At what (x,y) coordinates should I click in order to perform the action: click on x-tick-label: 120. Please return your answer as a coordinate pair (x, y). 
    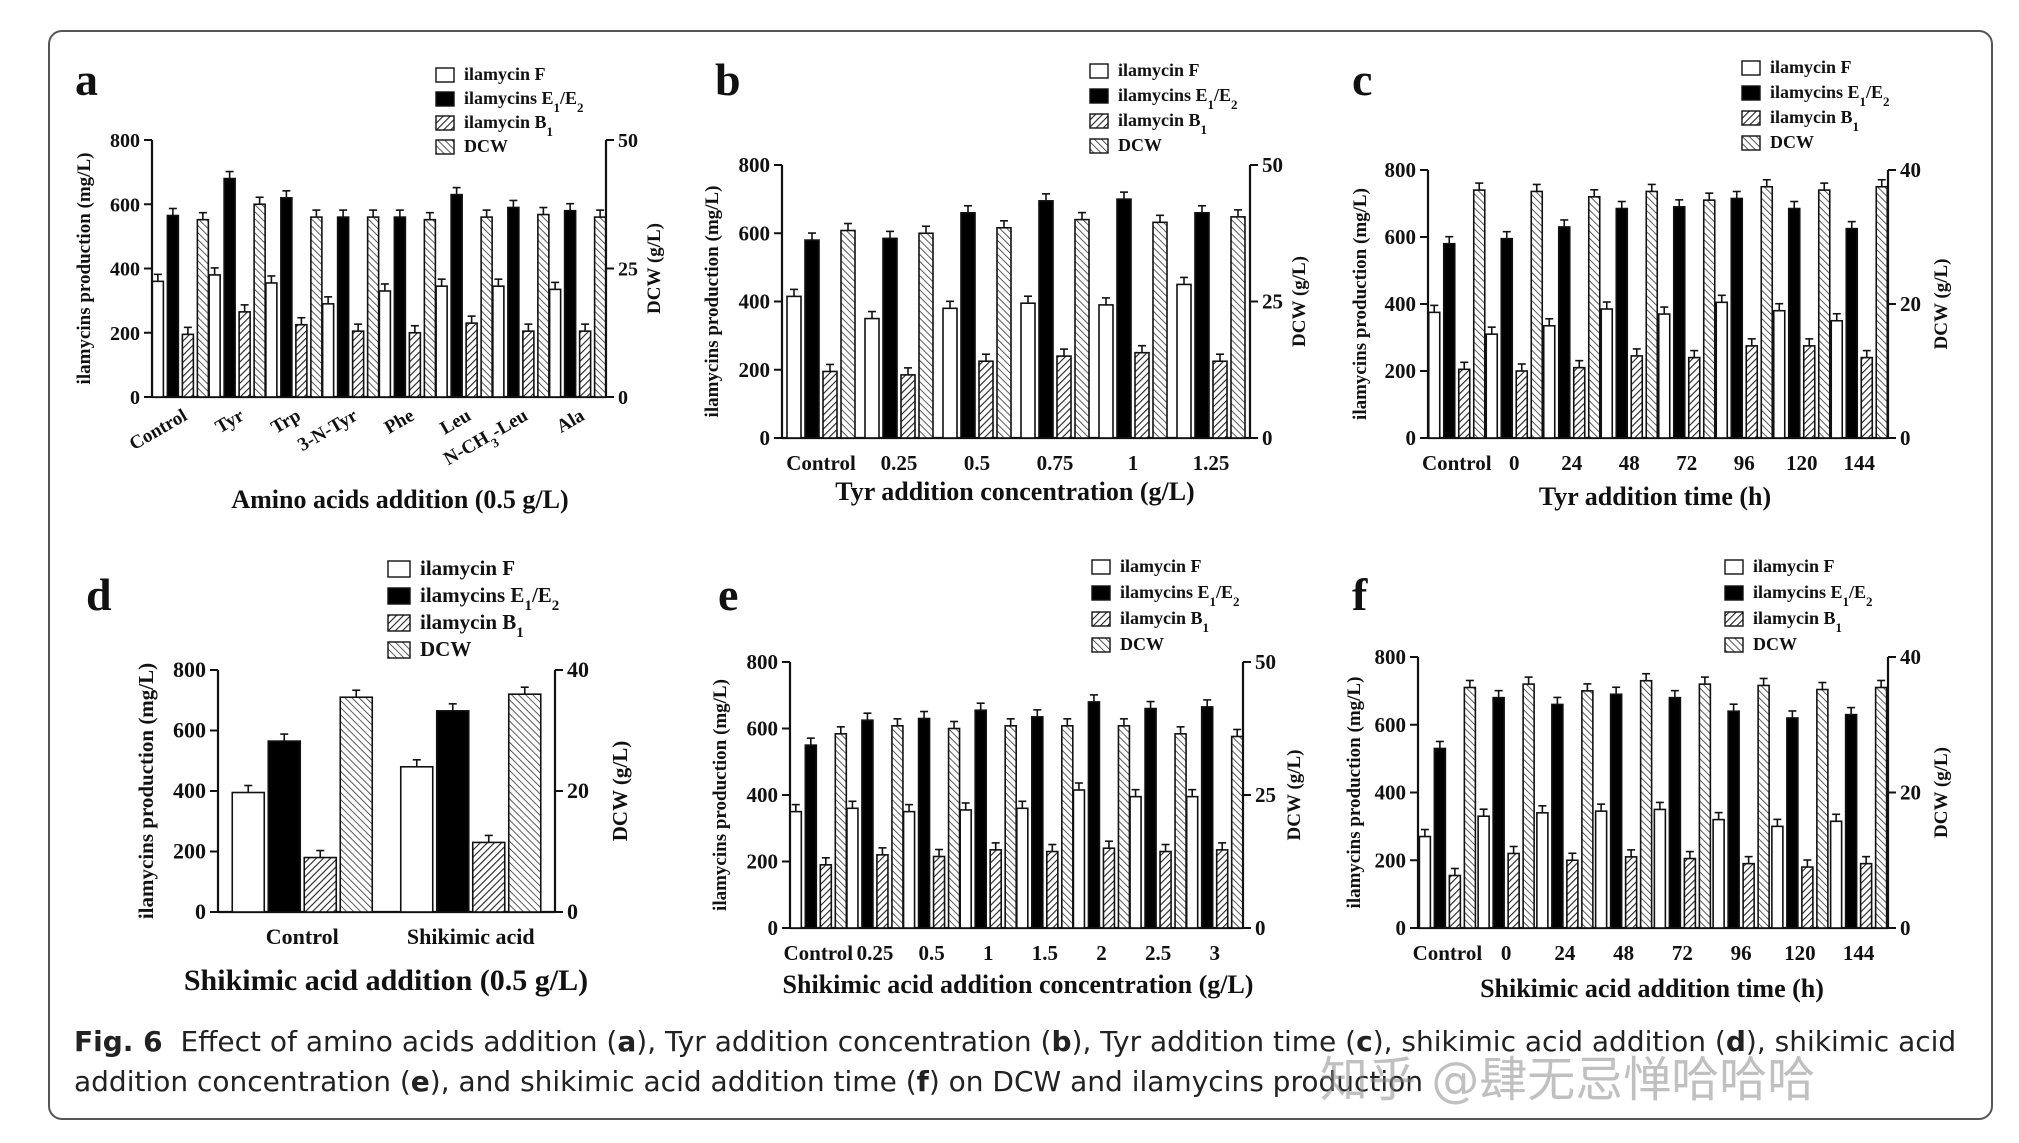
    Looking at the image, I should click on (1800, 953).